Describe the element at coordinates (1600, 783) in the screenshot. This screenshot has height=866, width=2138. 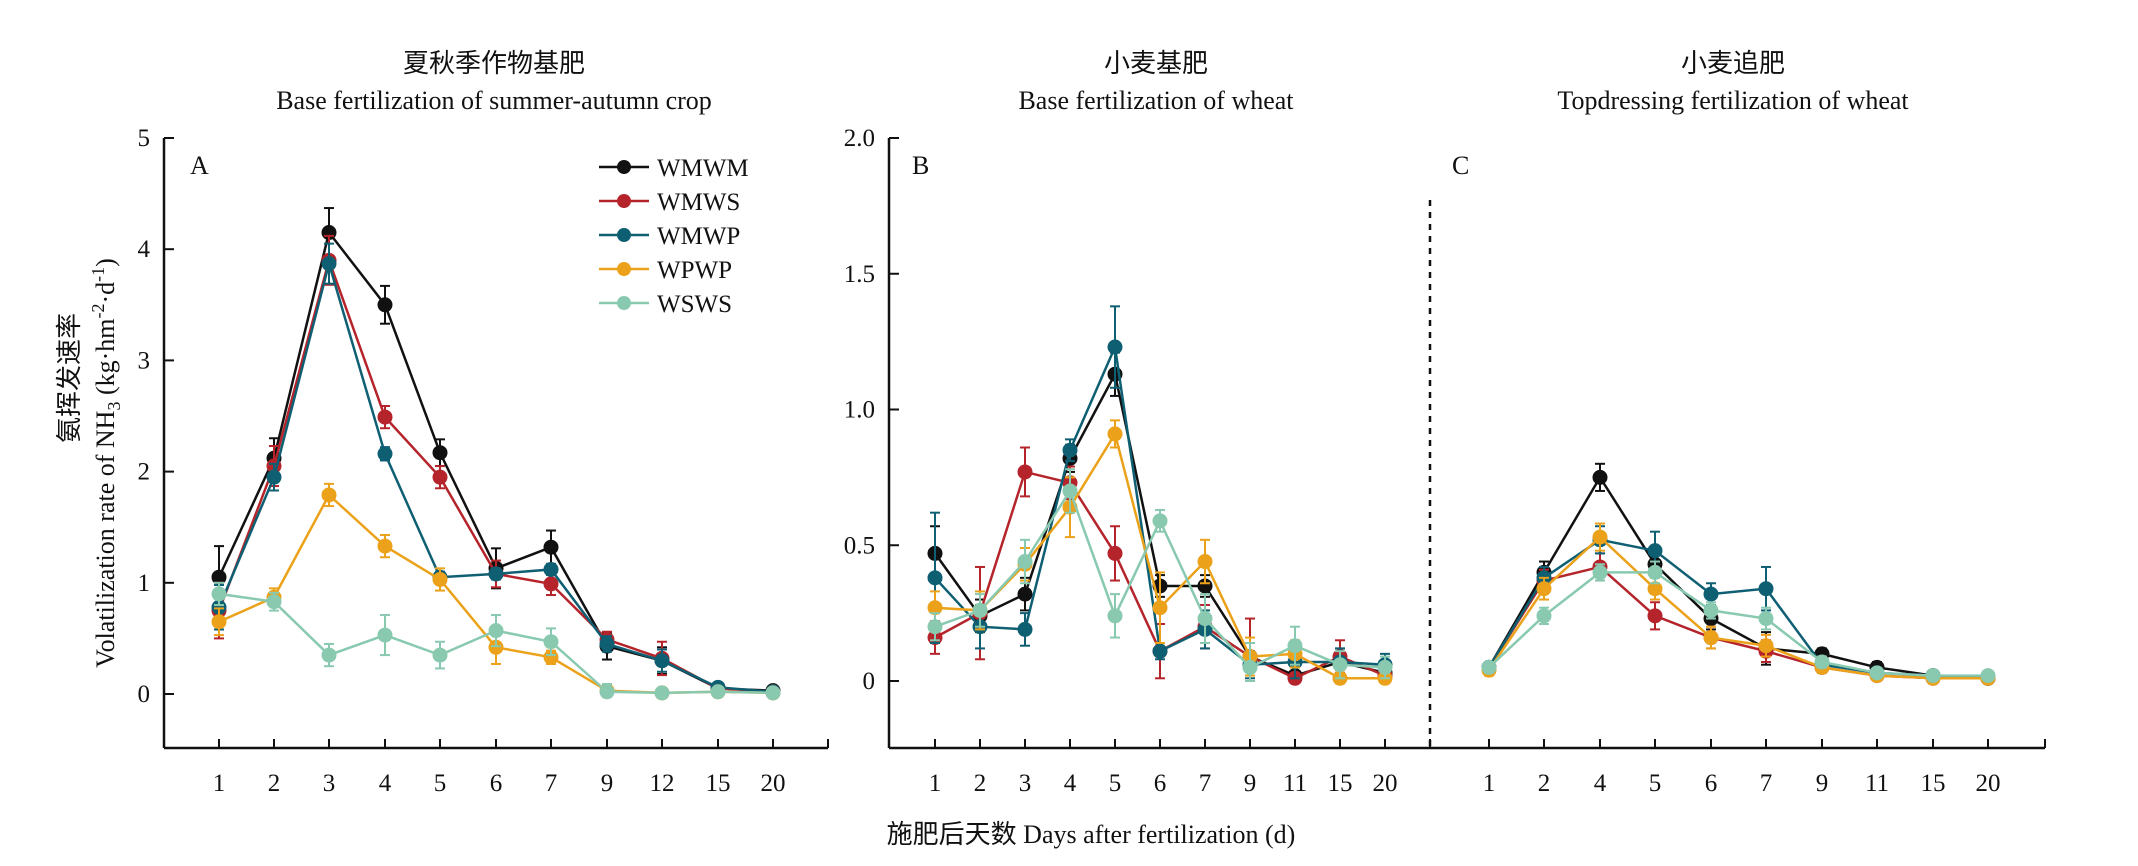
I see `x-tick-label-c: 4` at that location.